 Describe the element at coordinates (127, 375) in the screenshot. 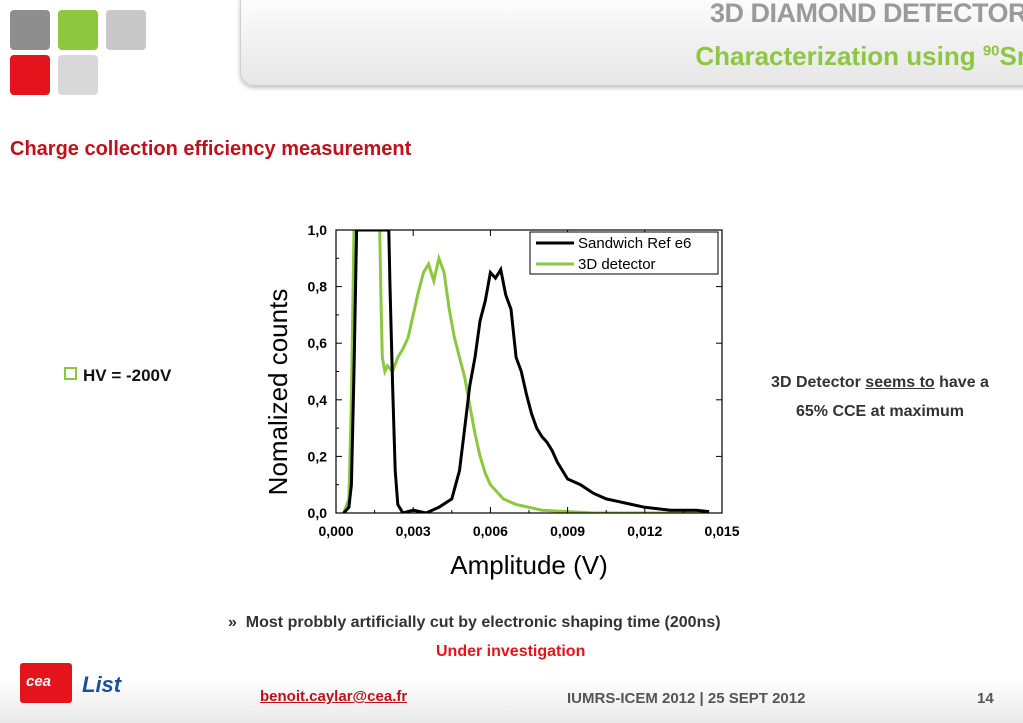

I see `bullet-text: HV = -200V` at that location.